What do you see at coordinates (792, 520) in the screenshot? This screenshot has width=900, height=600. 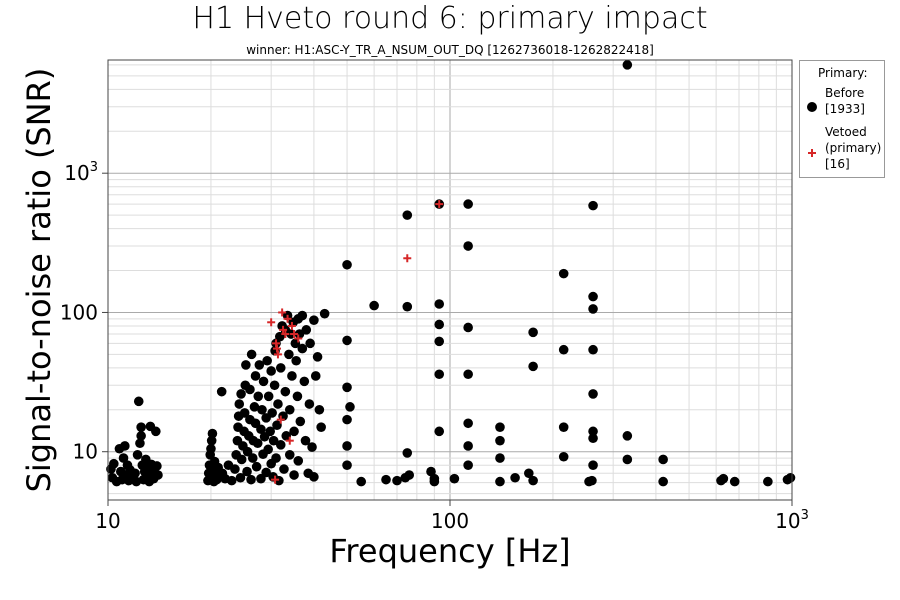 I see `x-tick-label: 103` at bounding box center [792, 520].